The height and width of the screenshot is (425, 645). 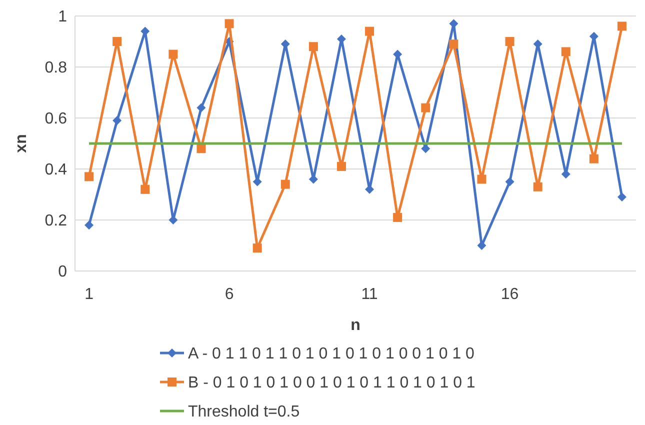 What do you see at coordinates (56, 170) in the screenshot?
I see `y-tick-label: 0.4` at bounding box center [56, 170].